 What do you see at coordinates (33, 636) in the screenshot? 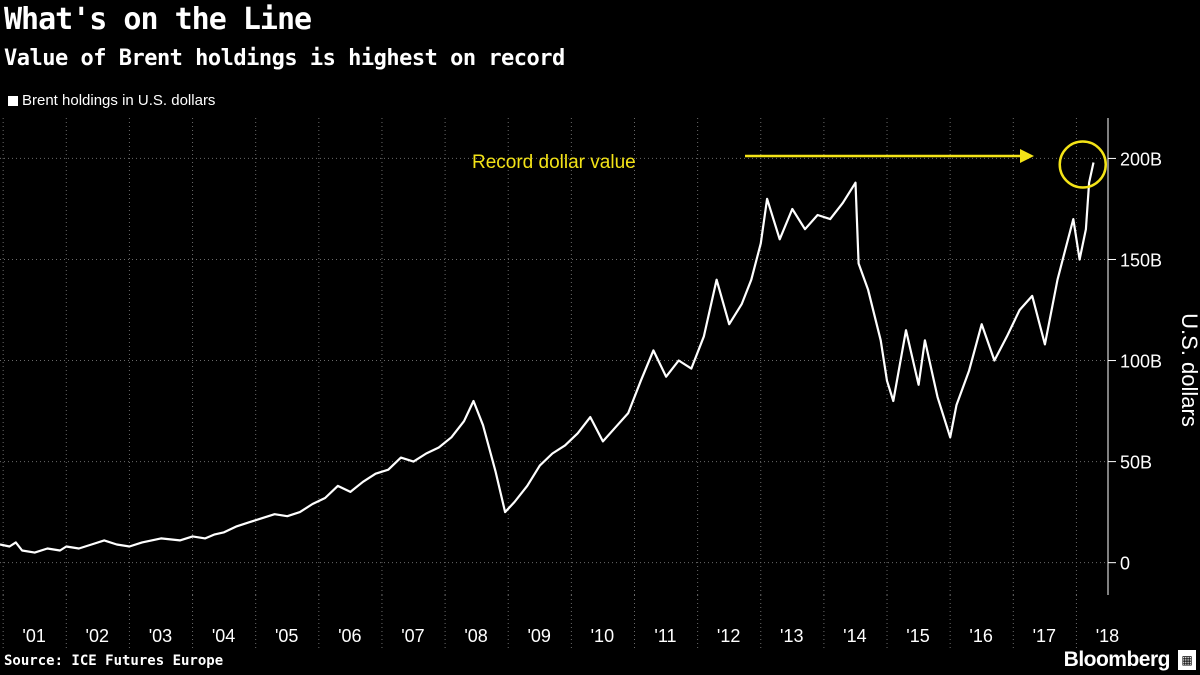
I see `x-tick-label-'01: '01` at bounding box center [33, 636].